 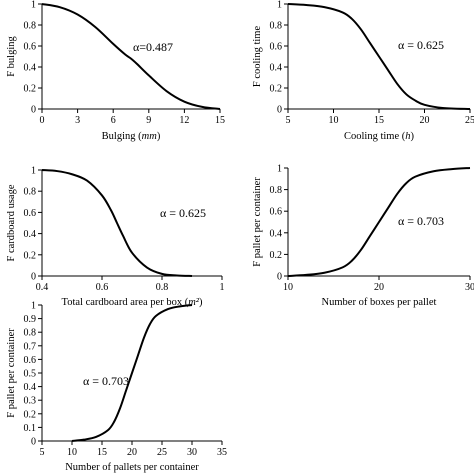 What do you see at coordinates (30, 374) in the screenshot?
I see `y-tick-label: 0.5` at bounding box center [30, 374].